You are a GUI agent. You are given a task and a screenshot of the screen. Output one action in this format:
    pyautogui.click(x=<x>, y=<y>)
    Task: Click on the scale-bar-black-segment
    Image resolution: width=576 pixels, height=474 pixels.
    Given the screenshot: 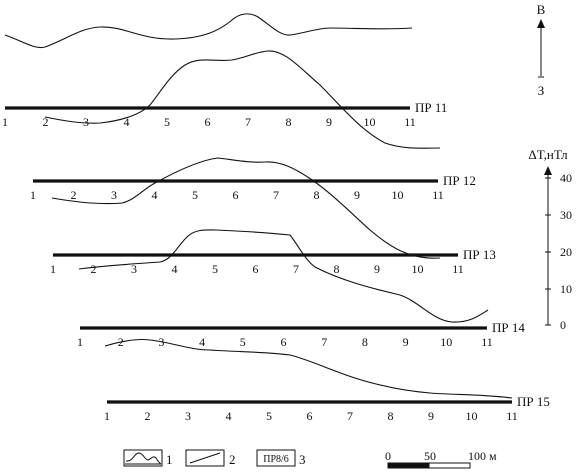 What is the action you would take?
    pyautogui.click(x=408, y=465)
    